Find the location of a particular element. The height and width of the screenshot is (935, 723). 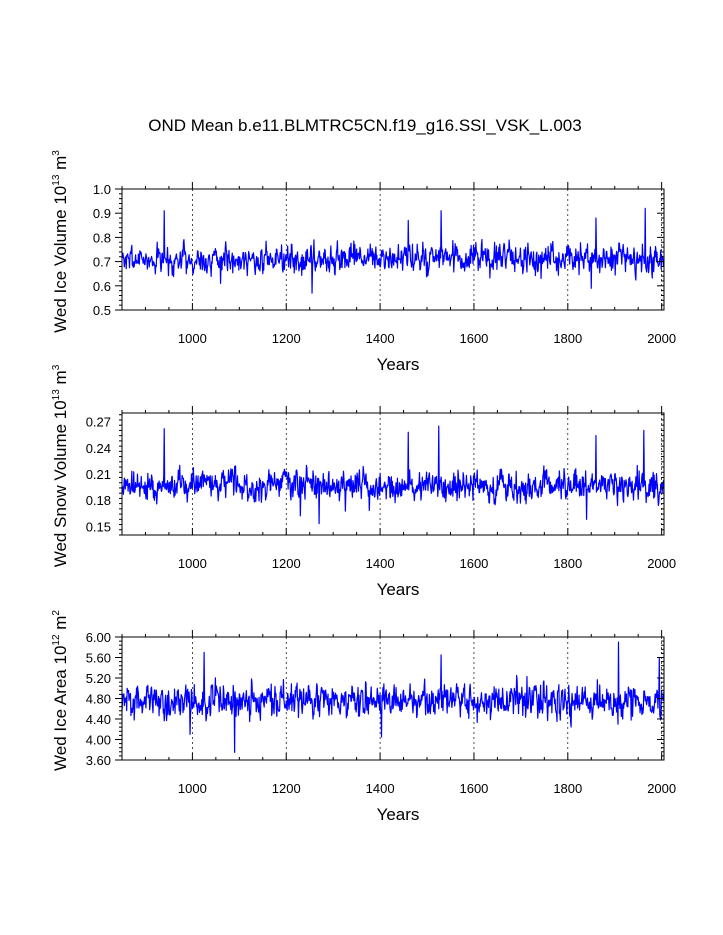

y-axis-label-text: Wed Ice Area is located at coordinates (60, 718).